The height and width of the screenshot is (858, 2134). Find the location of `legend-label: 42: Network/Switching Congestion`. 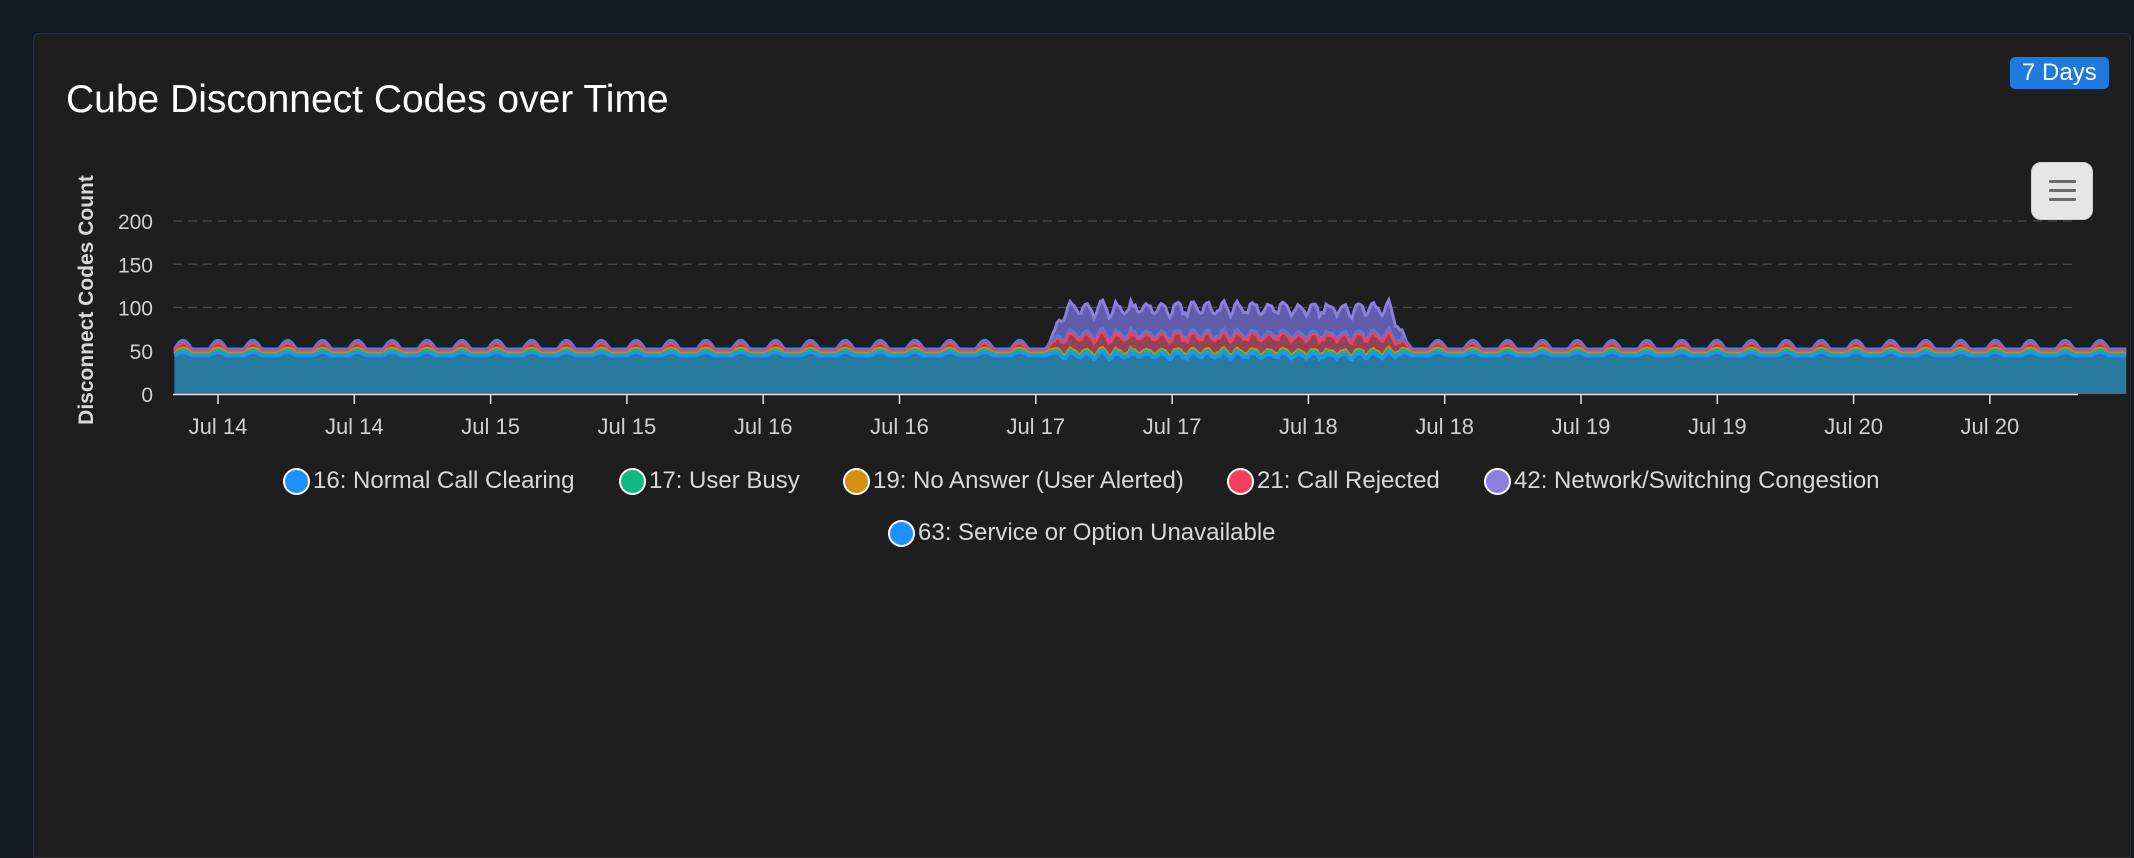

legend-label: 42: Network/Switching Congestion is located at coordinates (1697, 480).